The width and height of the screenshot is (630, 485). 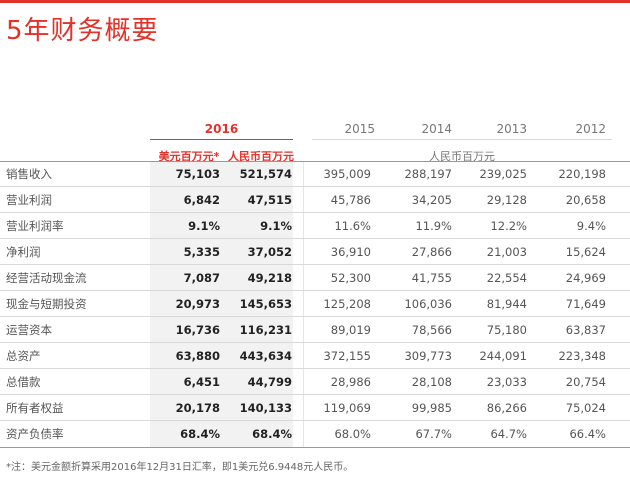 What do you see at coordinates (503, 356) in the screenshot?
I see `value-2013: 244,091` at bounding box center [503, 356].